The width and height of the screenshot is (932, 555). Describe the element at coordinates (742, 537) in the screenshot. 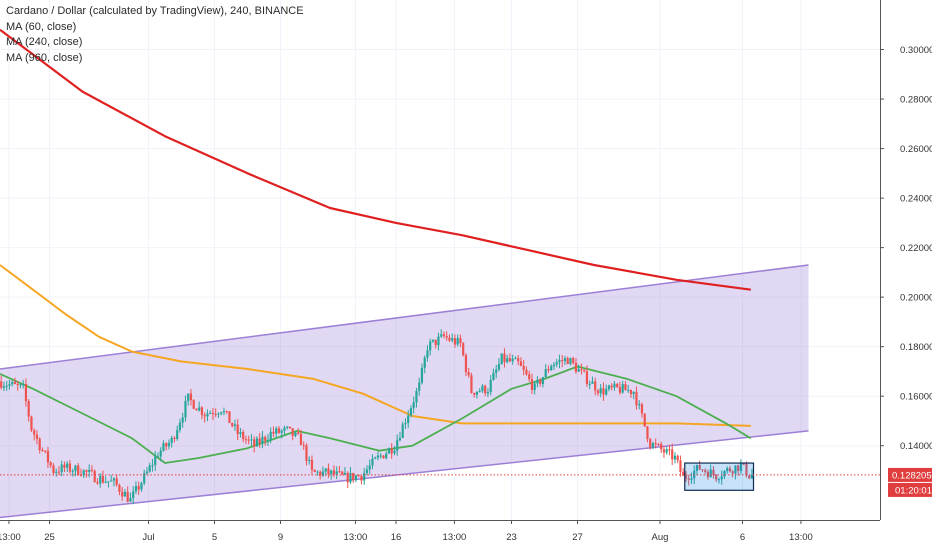

I see `x-tick-label-11: 6` at that location.